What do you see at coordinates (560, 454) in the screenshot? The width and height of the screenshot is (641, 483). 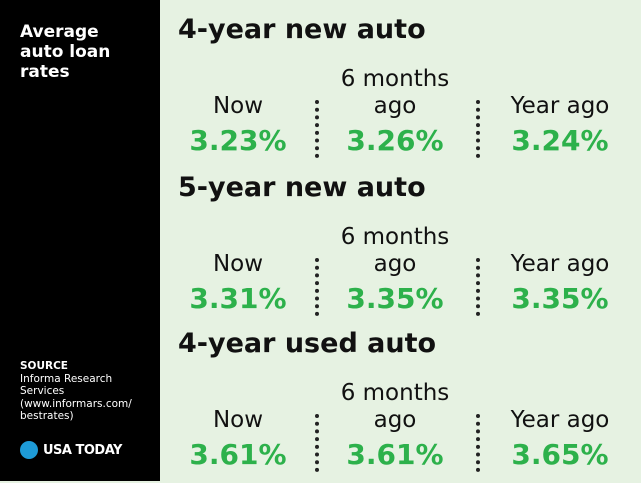 I see `rate-value: 3.65%` at bounding box center [560, 454].